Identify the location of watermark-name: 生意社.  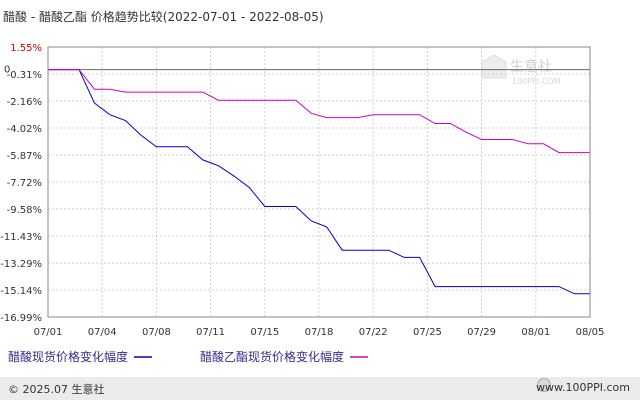
(531, 66).